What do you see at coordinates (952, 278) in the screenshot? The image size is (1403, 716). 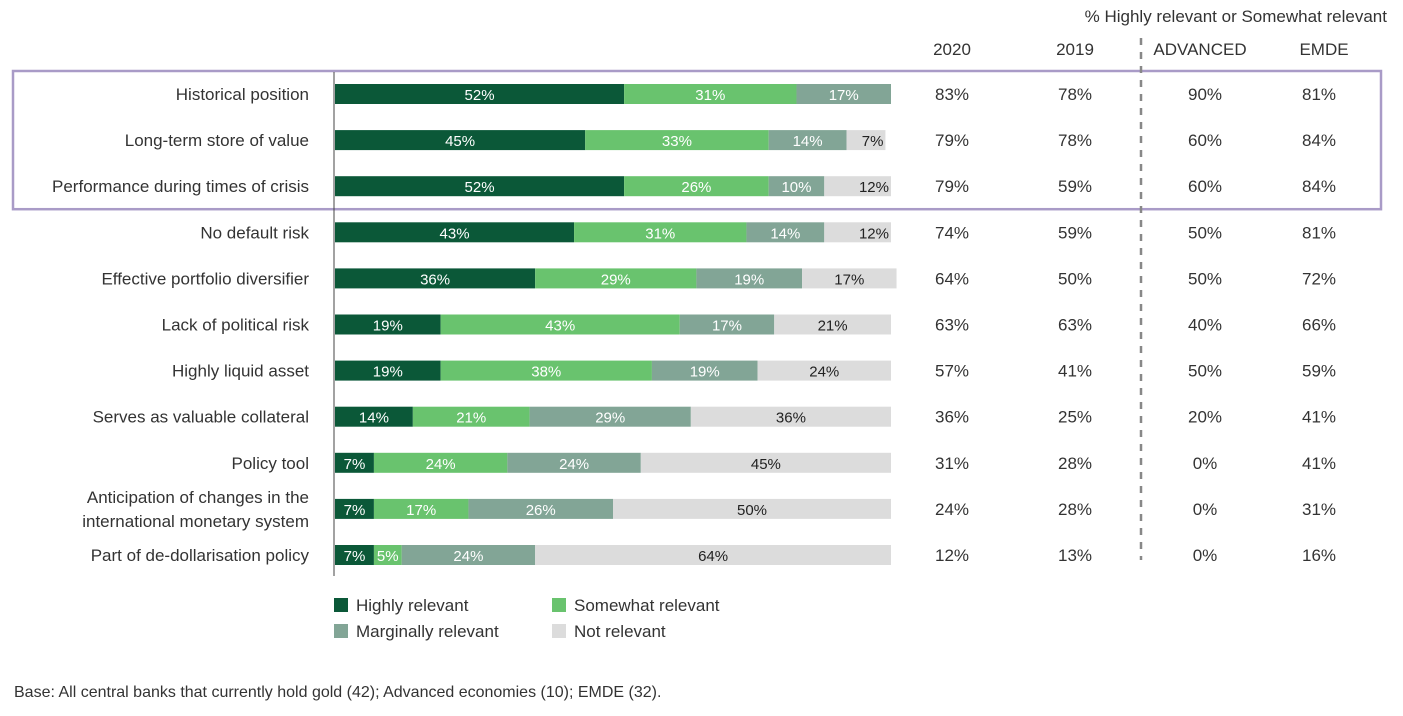 I see `table-cell: 64%` at bounding box center [952, 278].